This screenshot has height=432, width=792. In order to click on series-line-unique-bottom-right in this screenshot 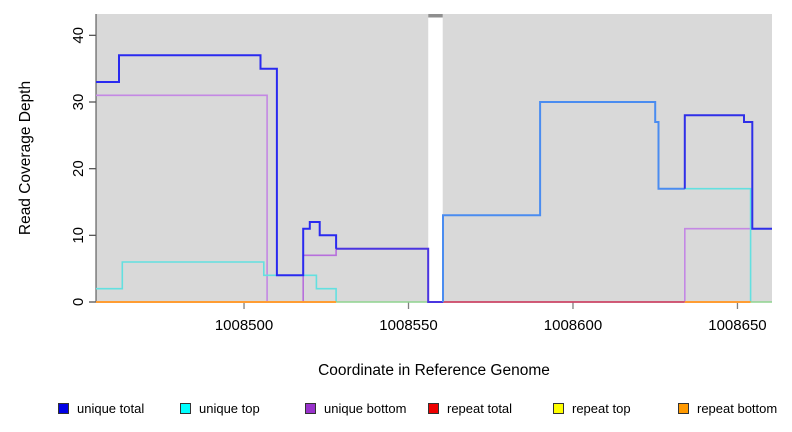, I will do `click(727, 264)`.